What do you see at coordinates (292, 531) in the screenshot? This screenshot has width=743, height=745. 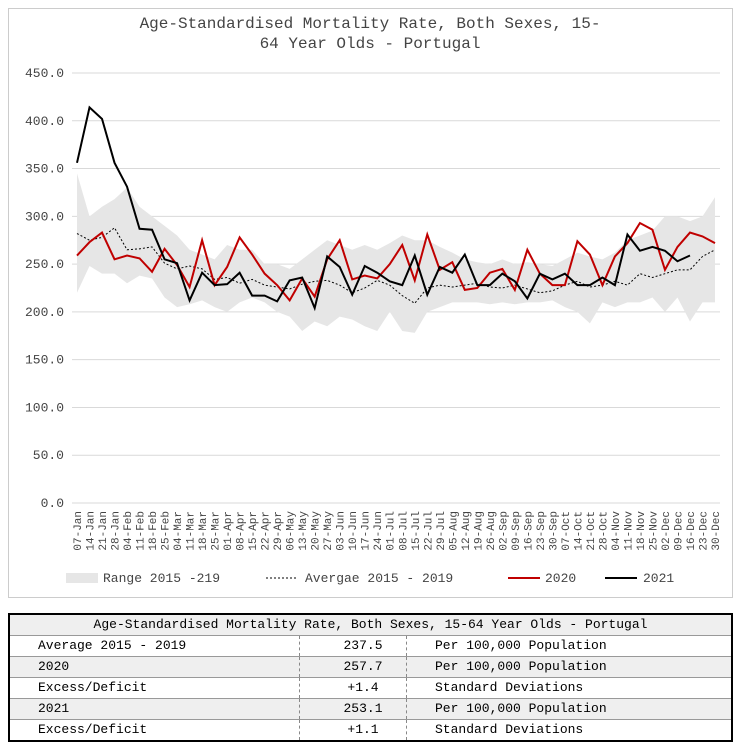 I see `x-tick-label: 06-May` at bounding box center [292, 531].